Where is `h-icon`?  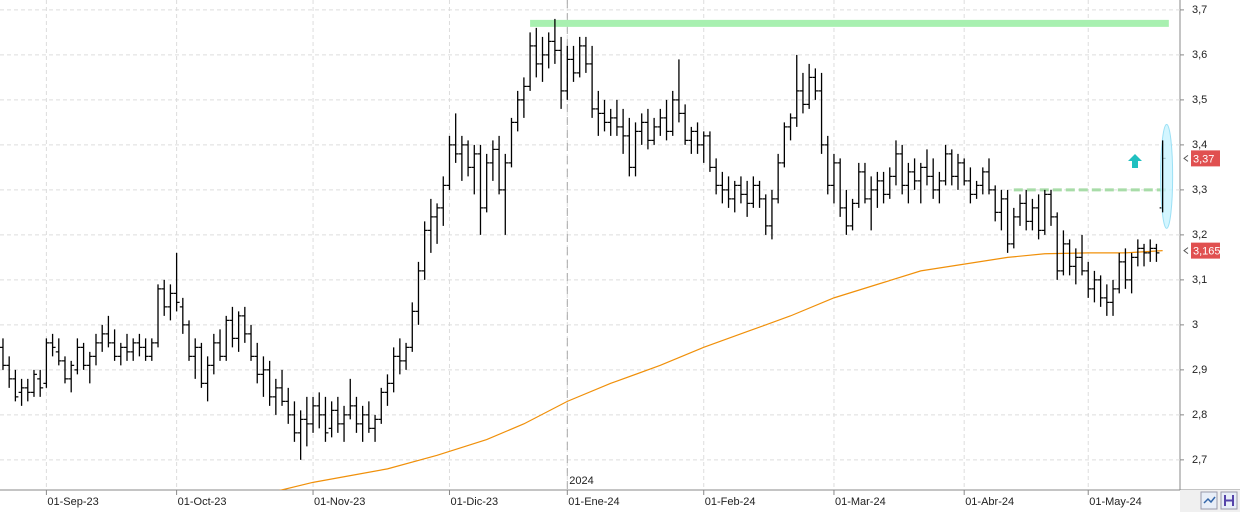 h-icon is located at coordinates (1229, 500).